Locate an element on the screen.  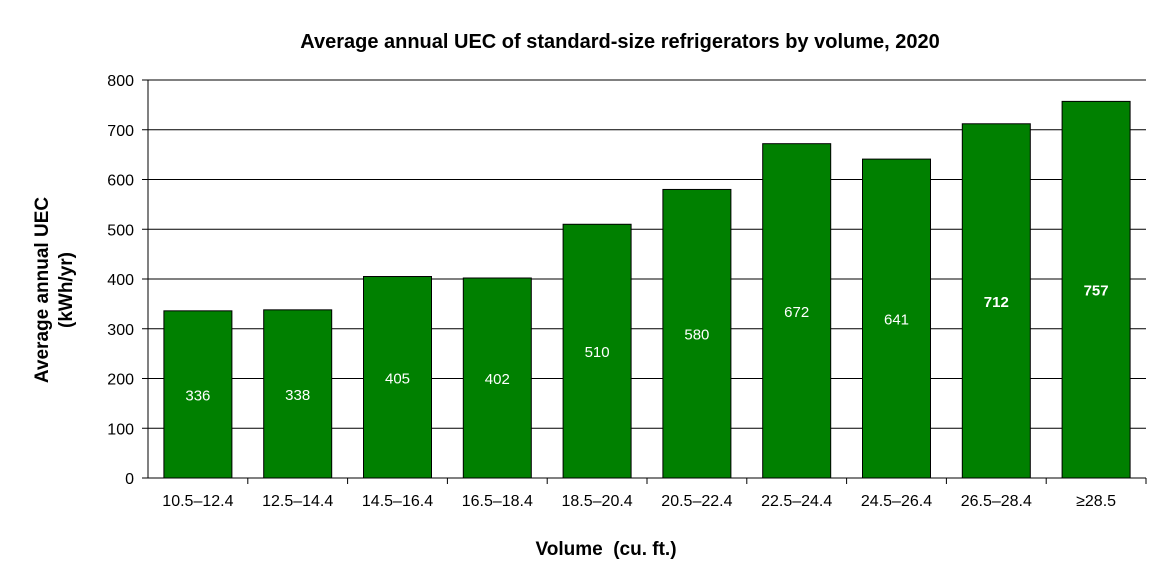
y-tick-label: 200 is located at coordinates (120, 380).